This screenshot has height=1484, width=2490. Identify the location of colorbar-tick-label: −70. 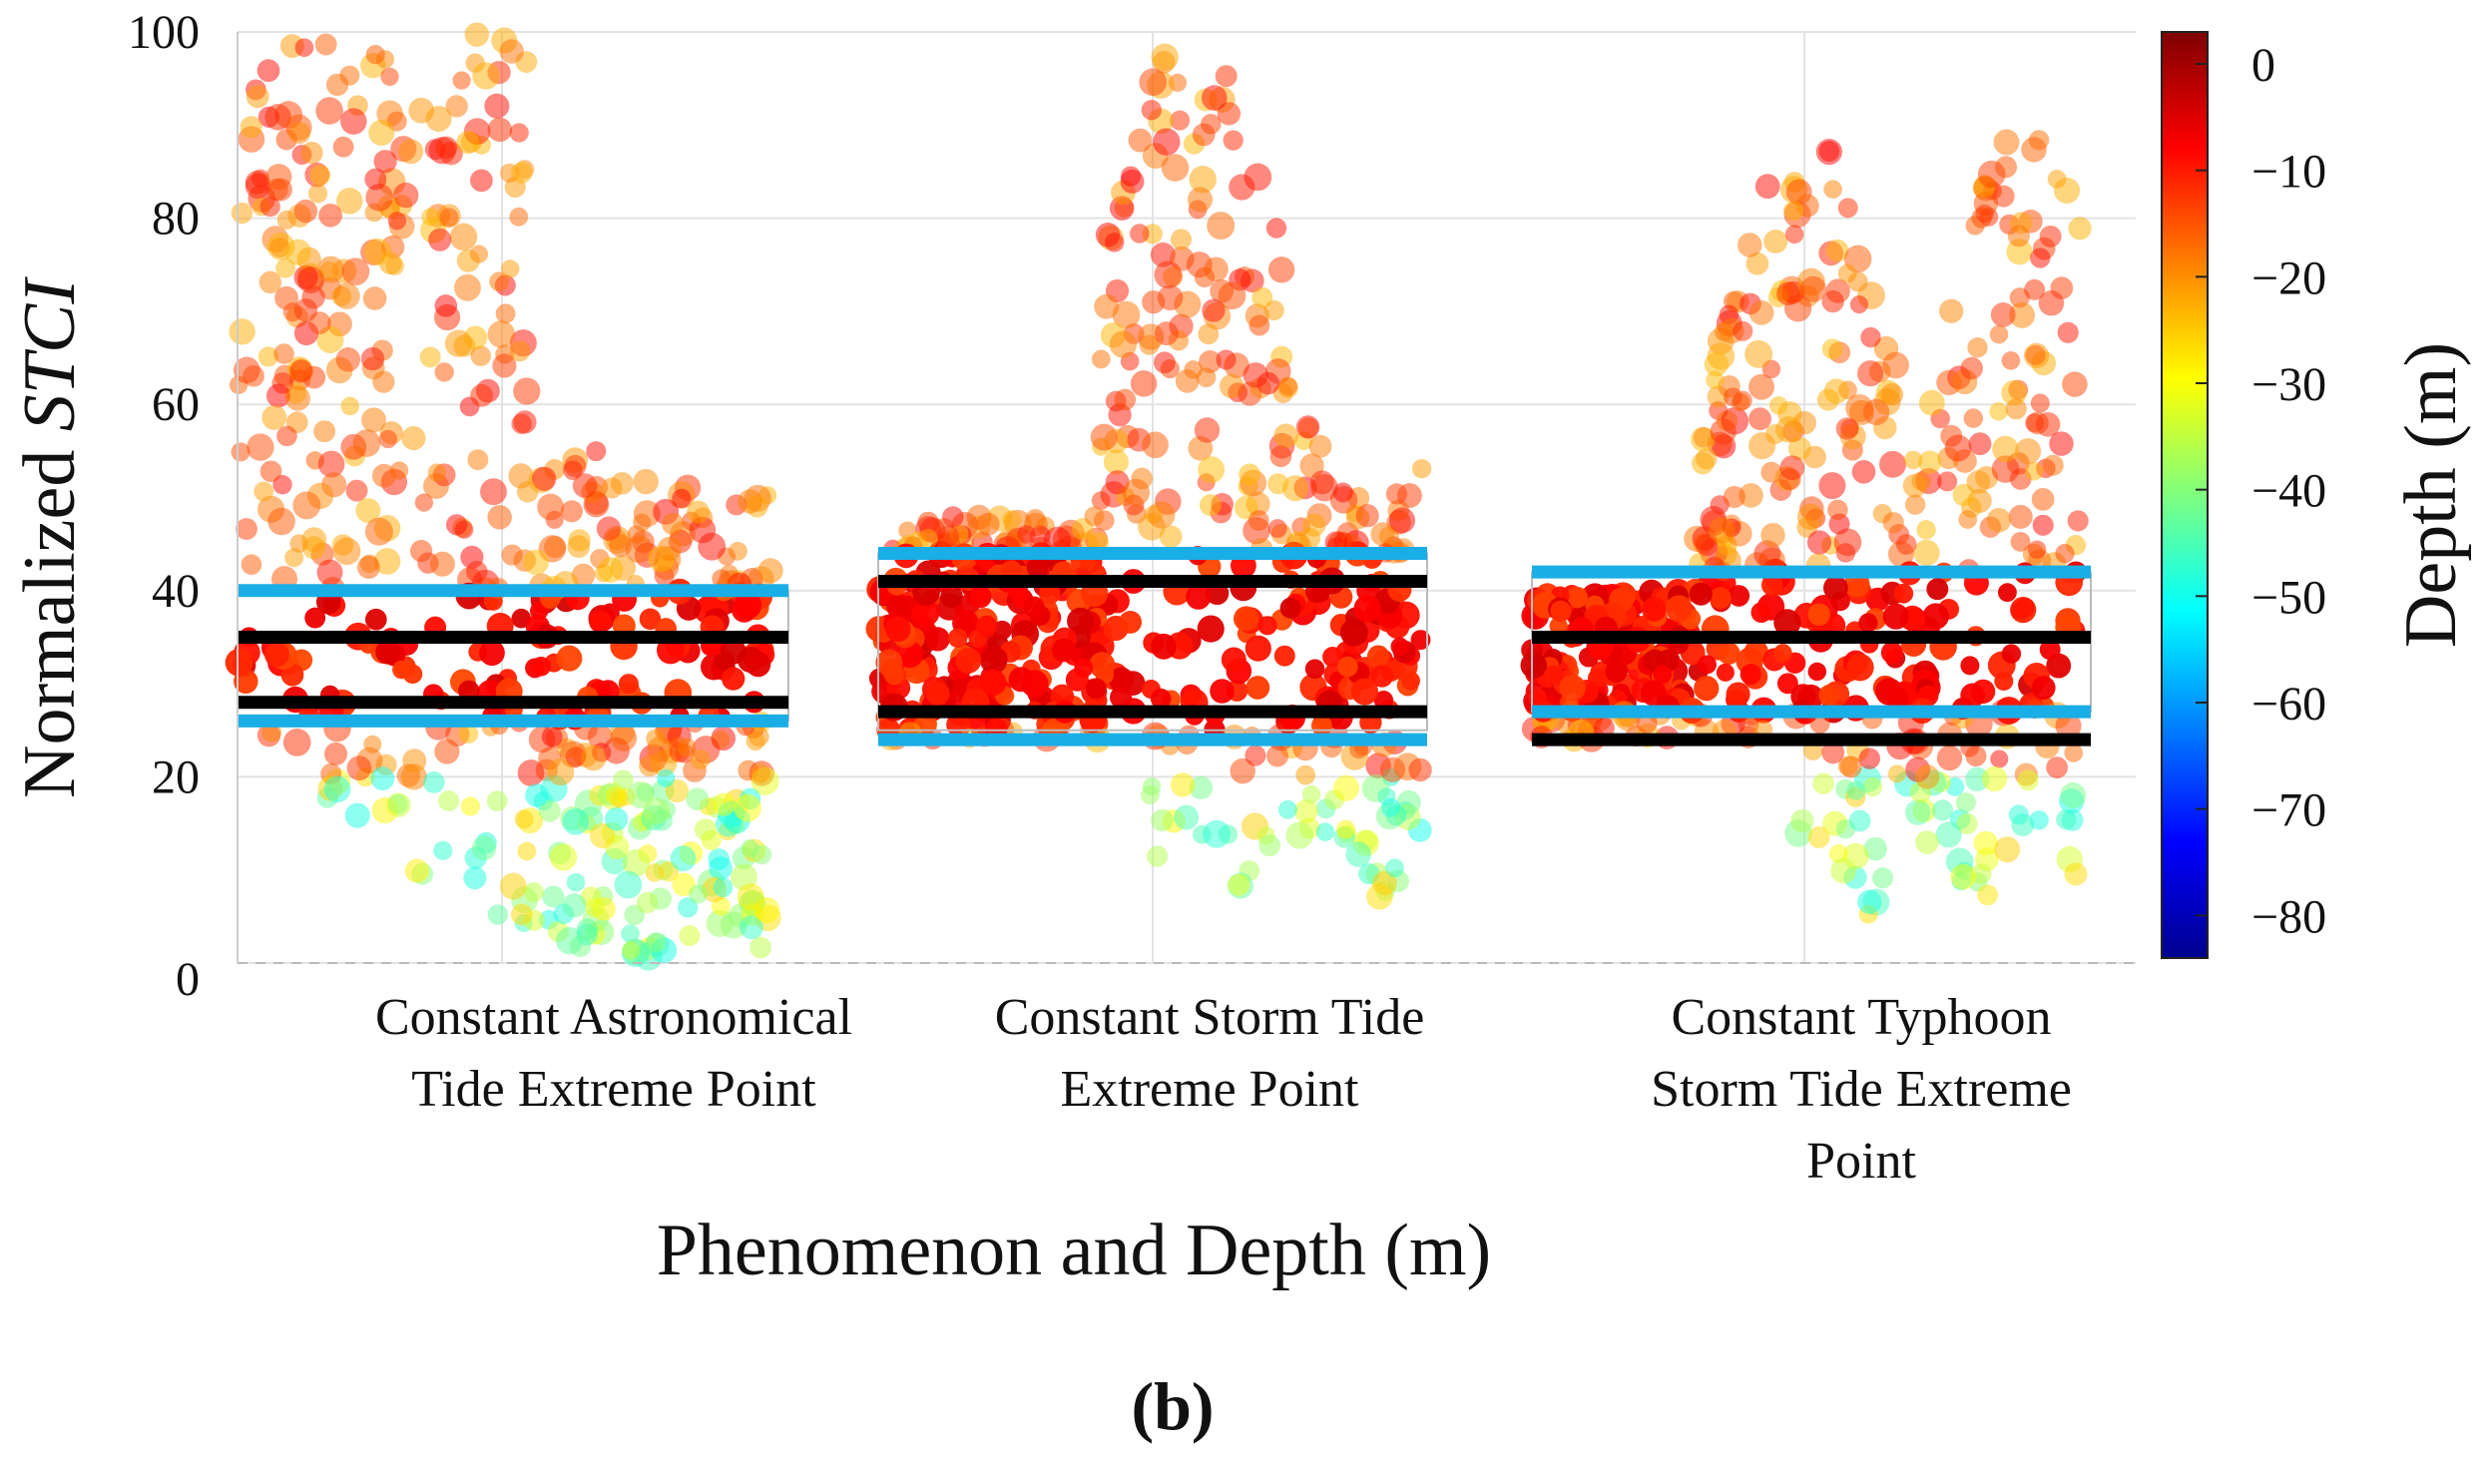
(2288, 810).